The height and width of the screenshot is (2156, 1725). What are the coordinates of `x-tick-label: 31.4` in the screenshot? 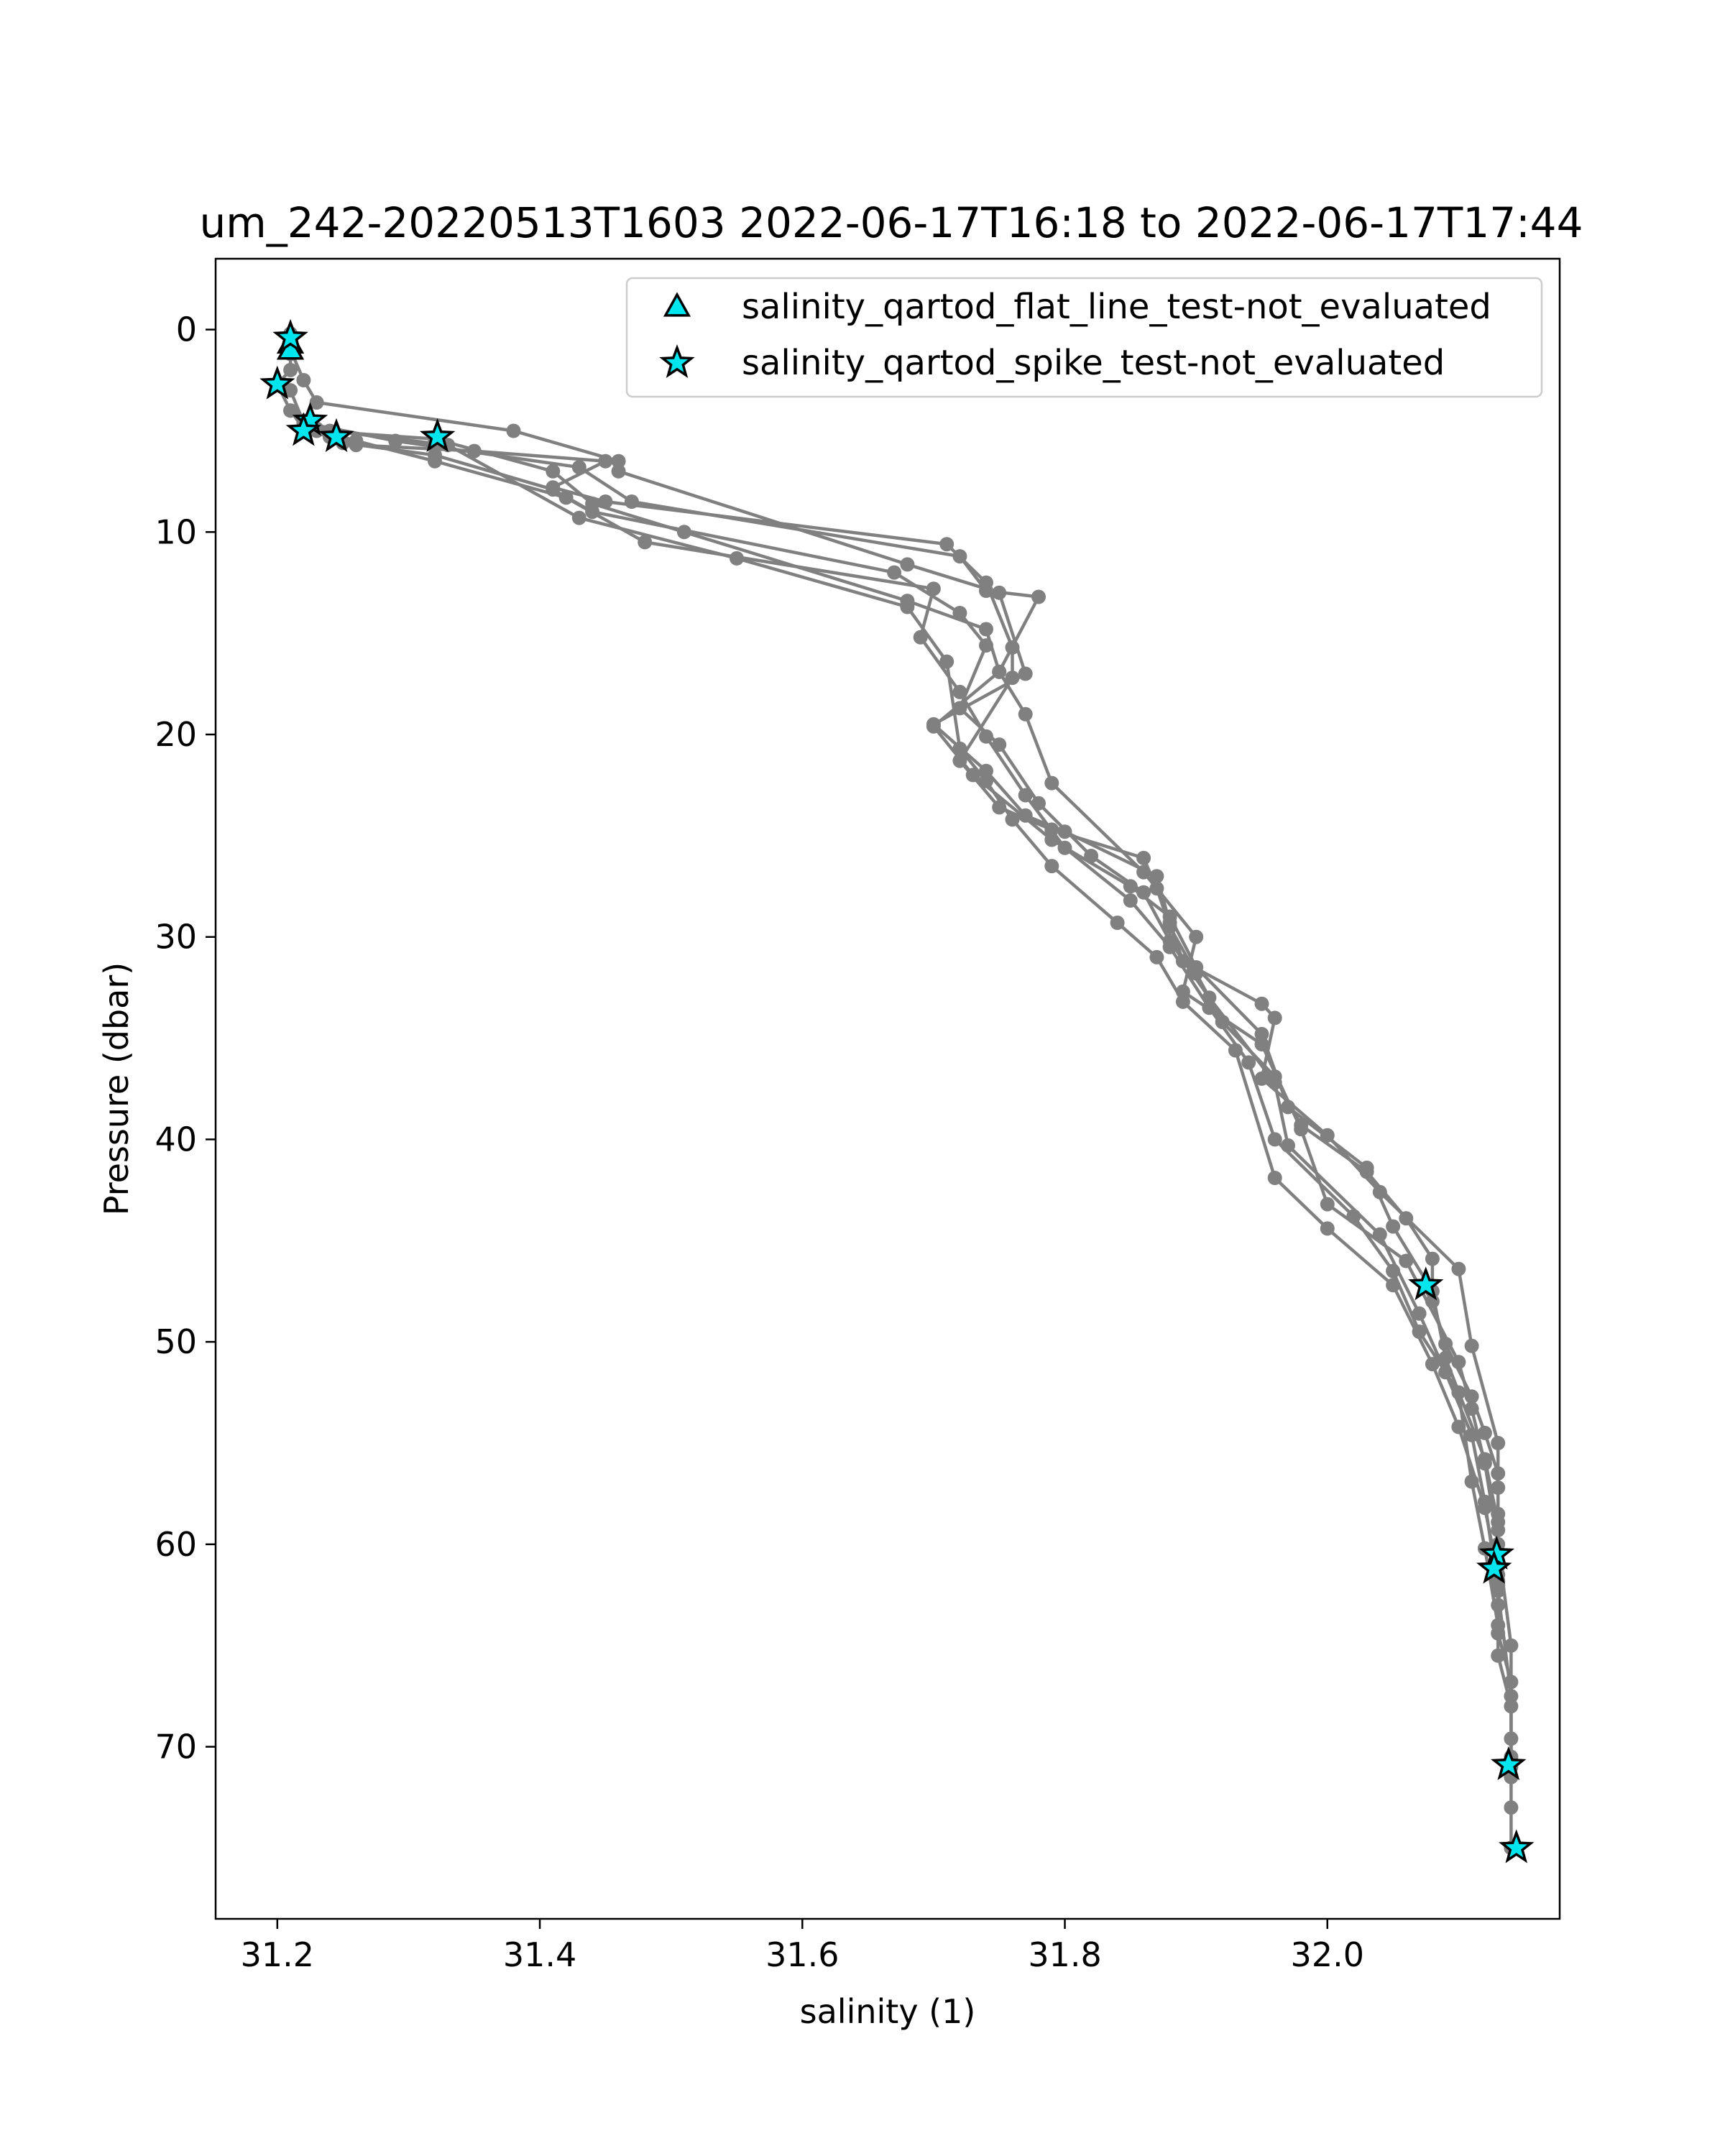 It's located at (539, 1954).